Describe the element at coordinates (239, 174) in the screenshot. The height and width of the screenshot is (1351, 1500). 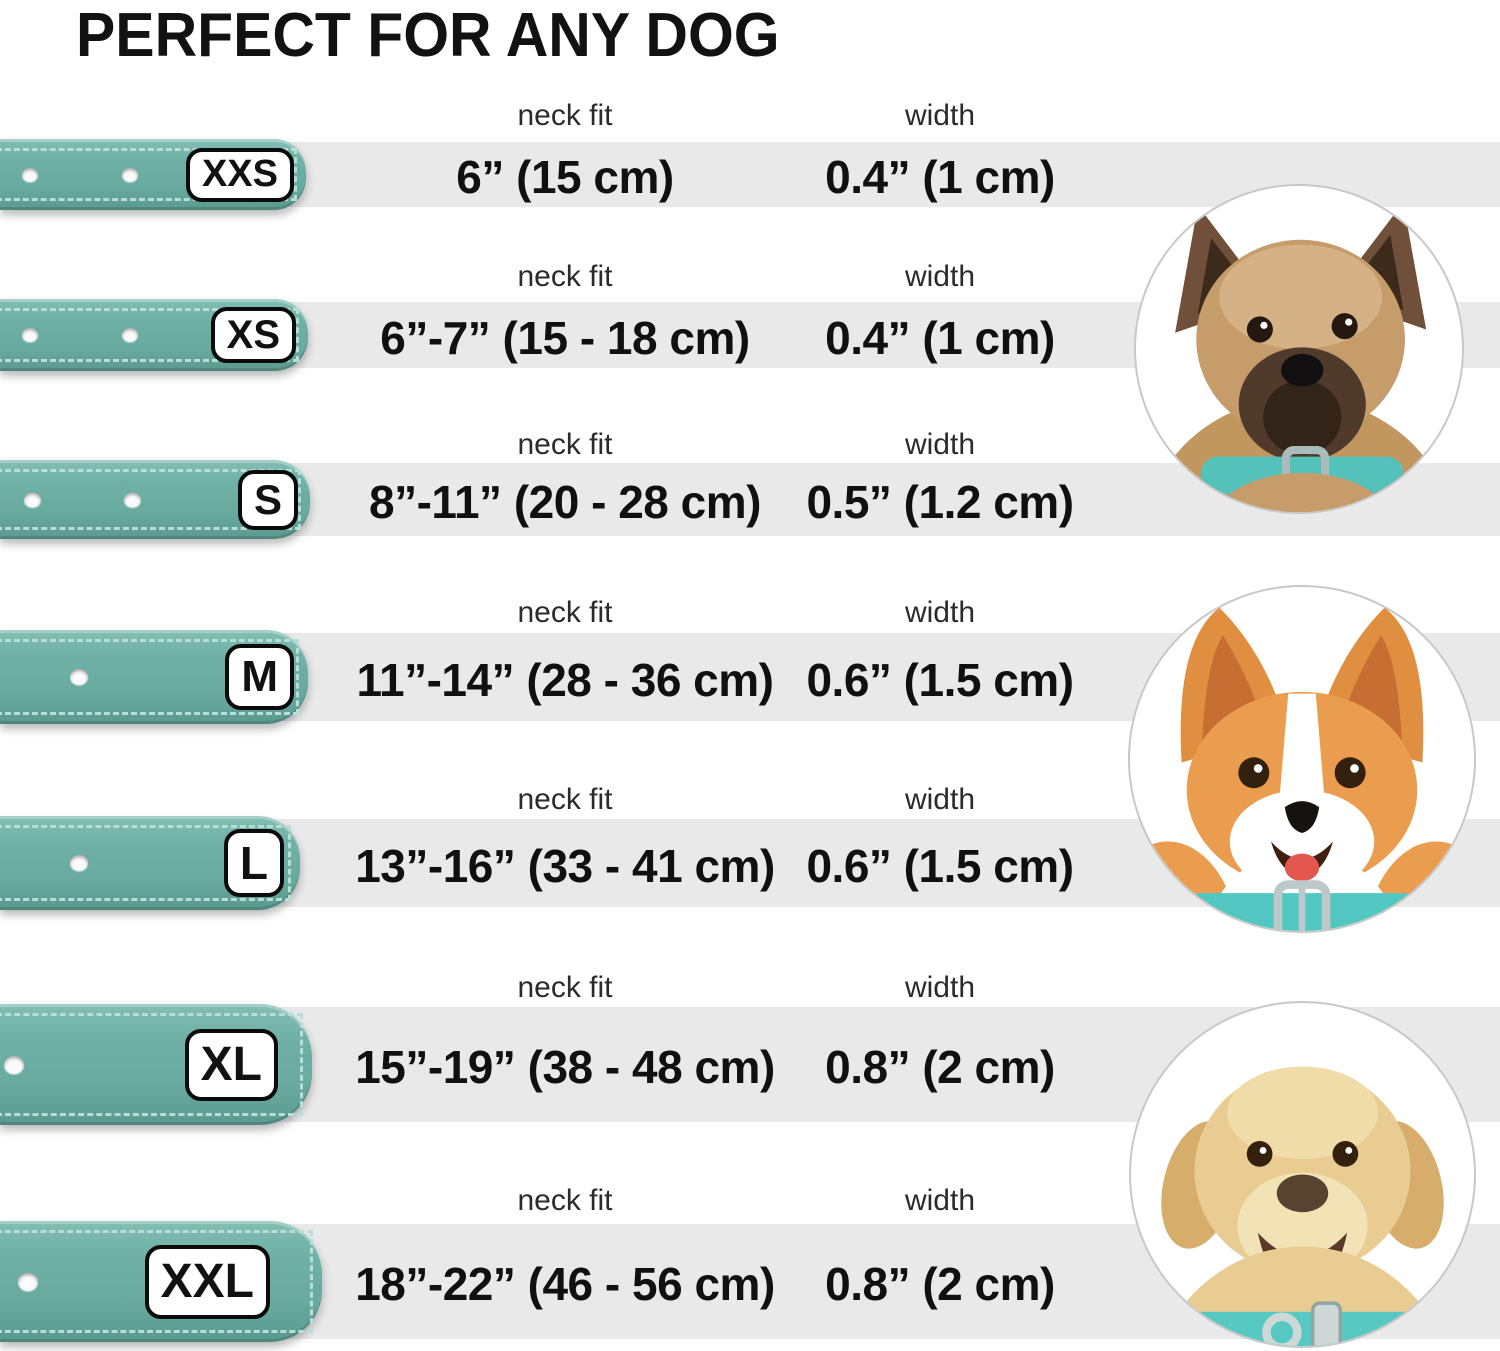
I see `size-badge-xxs: XXS` at that location.